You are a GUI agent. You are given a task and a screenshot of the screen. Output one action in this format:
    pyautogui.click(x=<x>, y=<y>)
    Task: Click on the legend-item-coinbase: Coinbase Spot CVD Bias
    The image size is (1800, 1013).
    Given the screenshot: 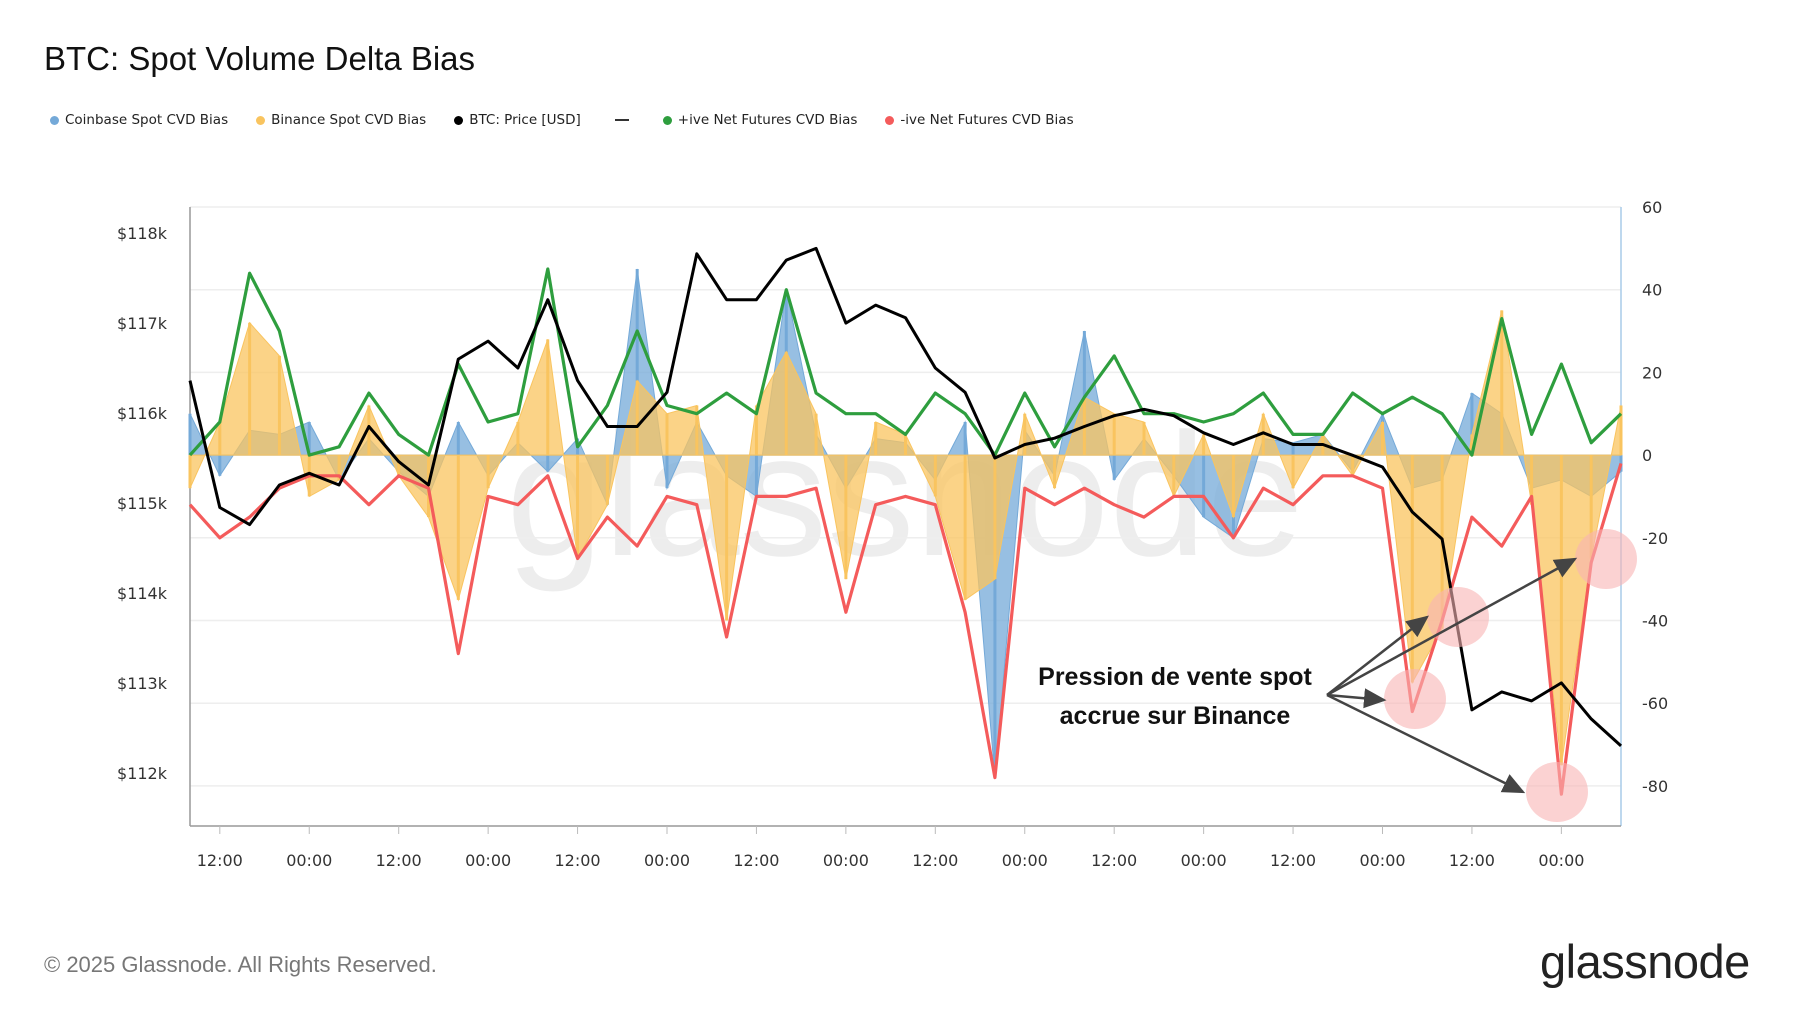 What is the action you would take?
    pyautogui.click(x=139, y=120)
    